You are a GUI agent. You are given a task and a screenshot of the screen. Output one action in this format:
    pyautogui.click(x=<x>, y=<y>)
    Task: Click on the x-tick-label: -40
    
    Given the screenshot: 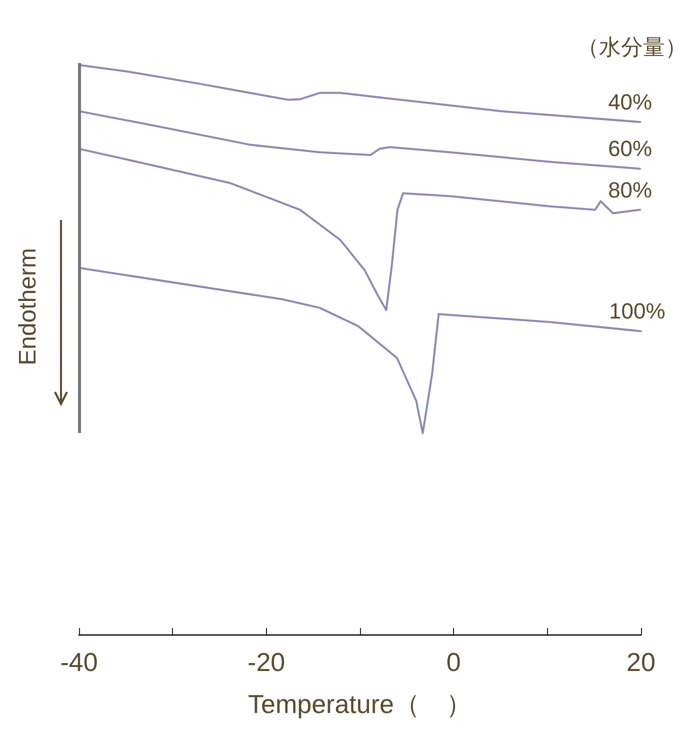 What is the action you would take?
    pyautogui.click(x=79, y=662)
    